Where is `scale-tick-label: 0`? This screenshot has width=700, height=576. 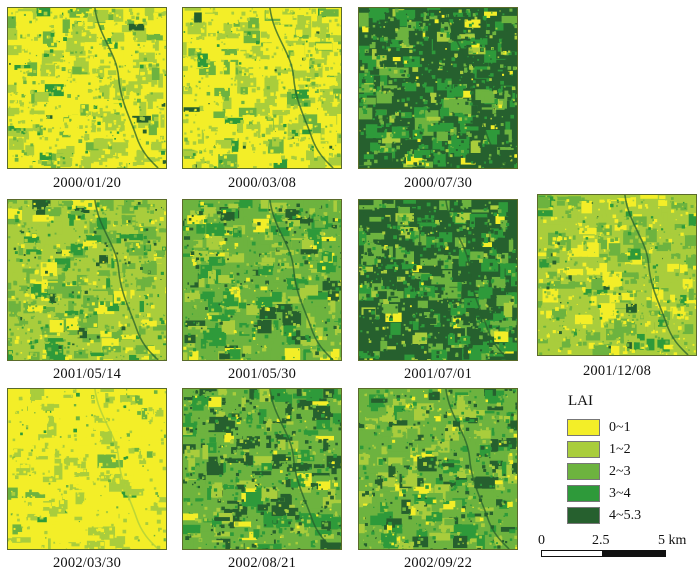
scale-tick-label: 0 is located at coordinates (541, 540).